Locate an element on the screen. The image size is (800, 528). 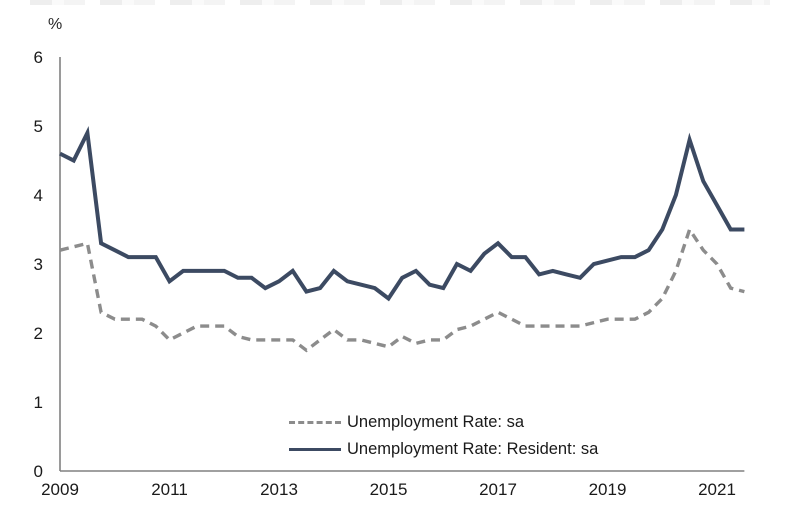
x-tick-label: 2017 is located at coordinates (498, 489).